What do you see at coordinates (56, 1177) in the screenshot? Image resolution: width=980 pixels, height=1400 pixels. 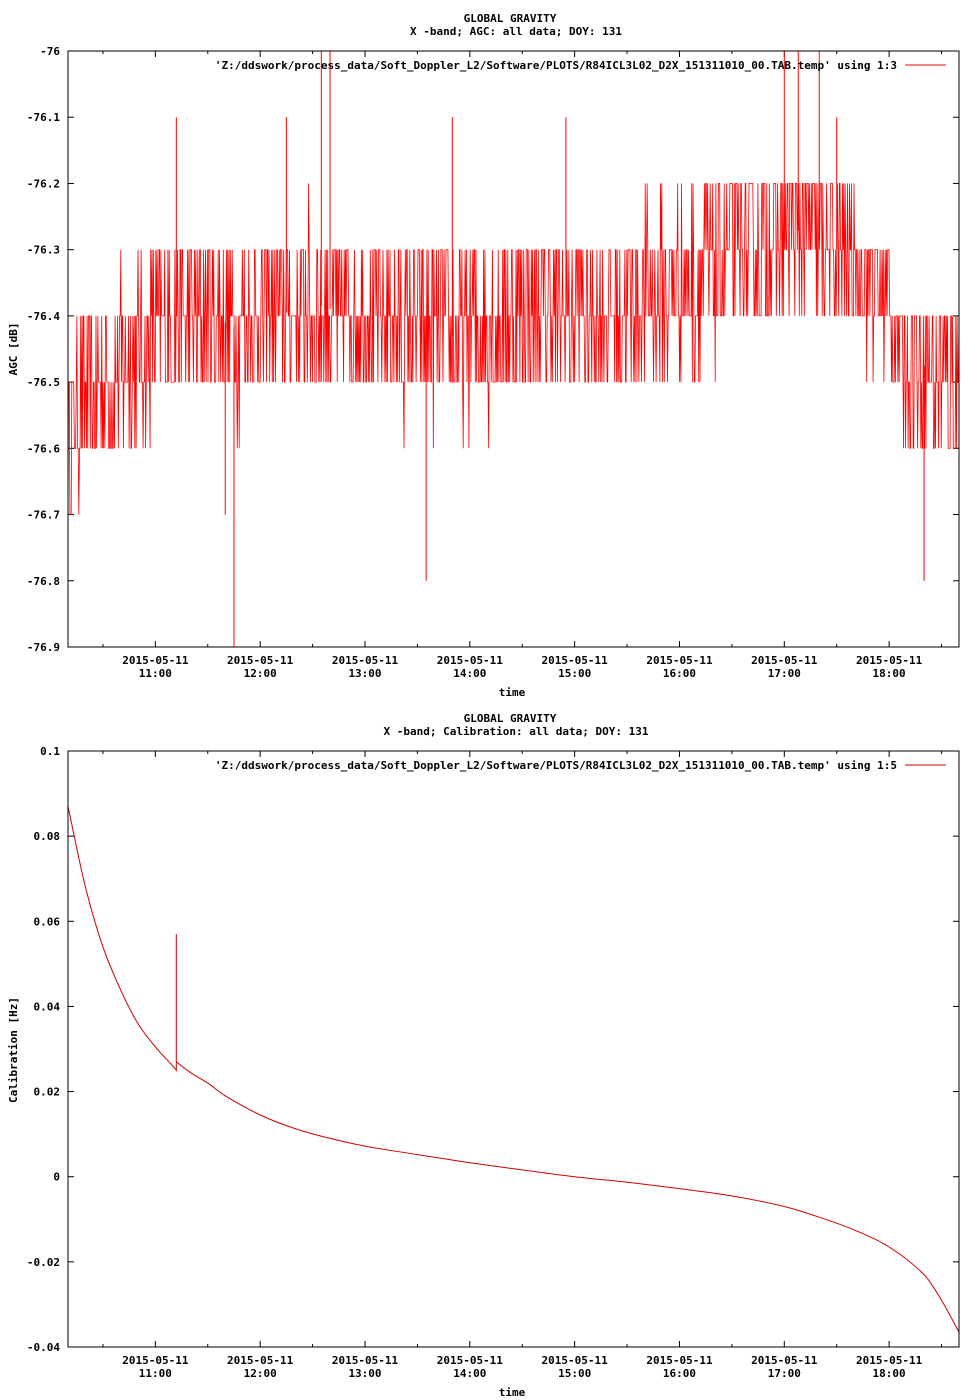 I see `calibration-ytick-label: 0` at bounding box center [56, 1177].